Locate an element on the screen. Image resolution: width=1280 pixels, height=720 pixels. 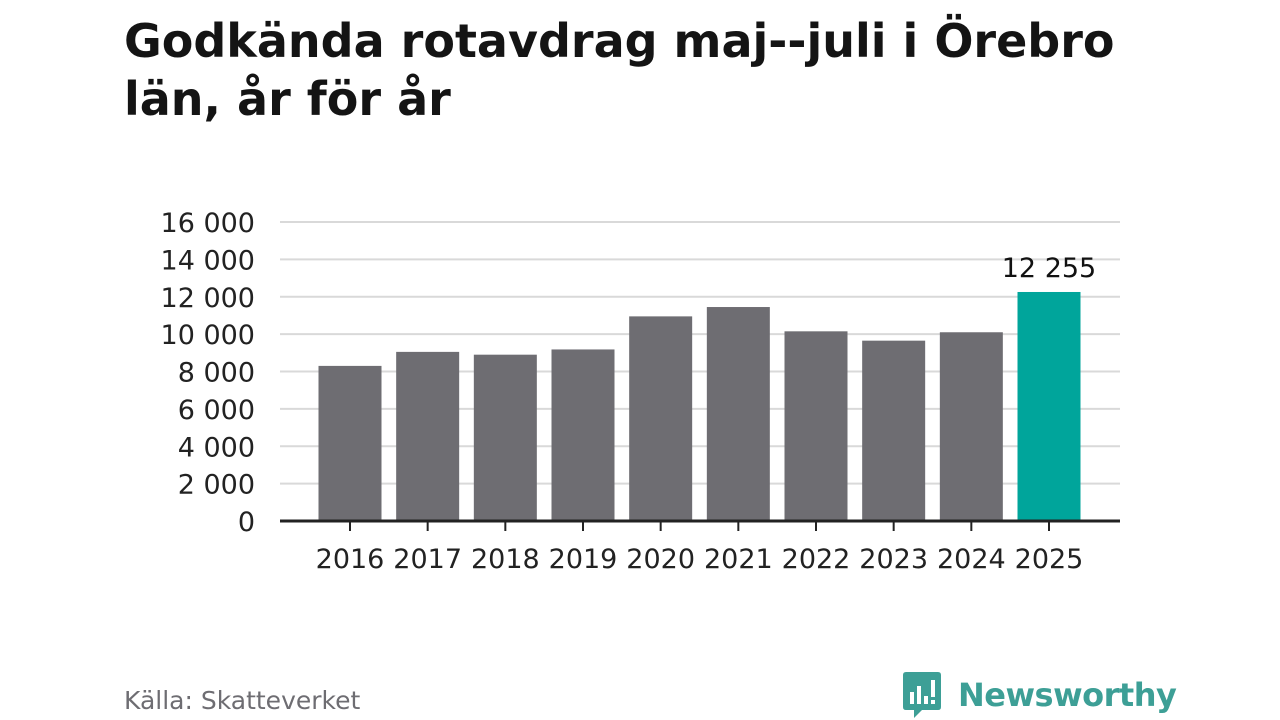
brand-logo: Newsworthy is located at coordinates (1039, 695).